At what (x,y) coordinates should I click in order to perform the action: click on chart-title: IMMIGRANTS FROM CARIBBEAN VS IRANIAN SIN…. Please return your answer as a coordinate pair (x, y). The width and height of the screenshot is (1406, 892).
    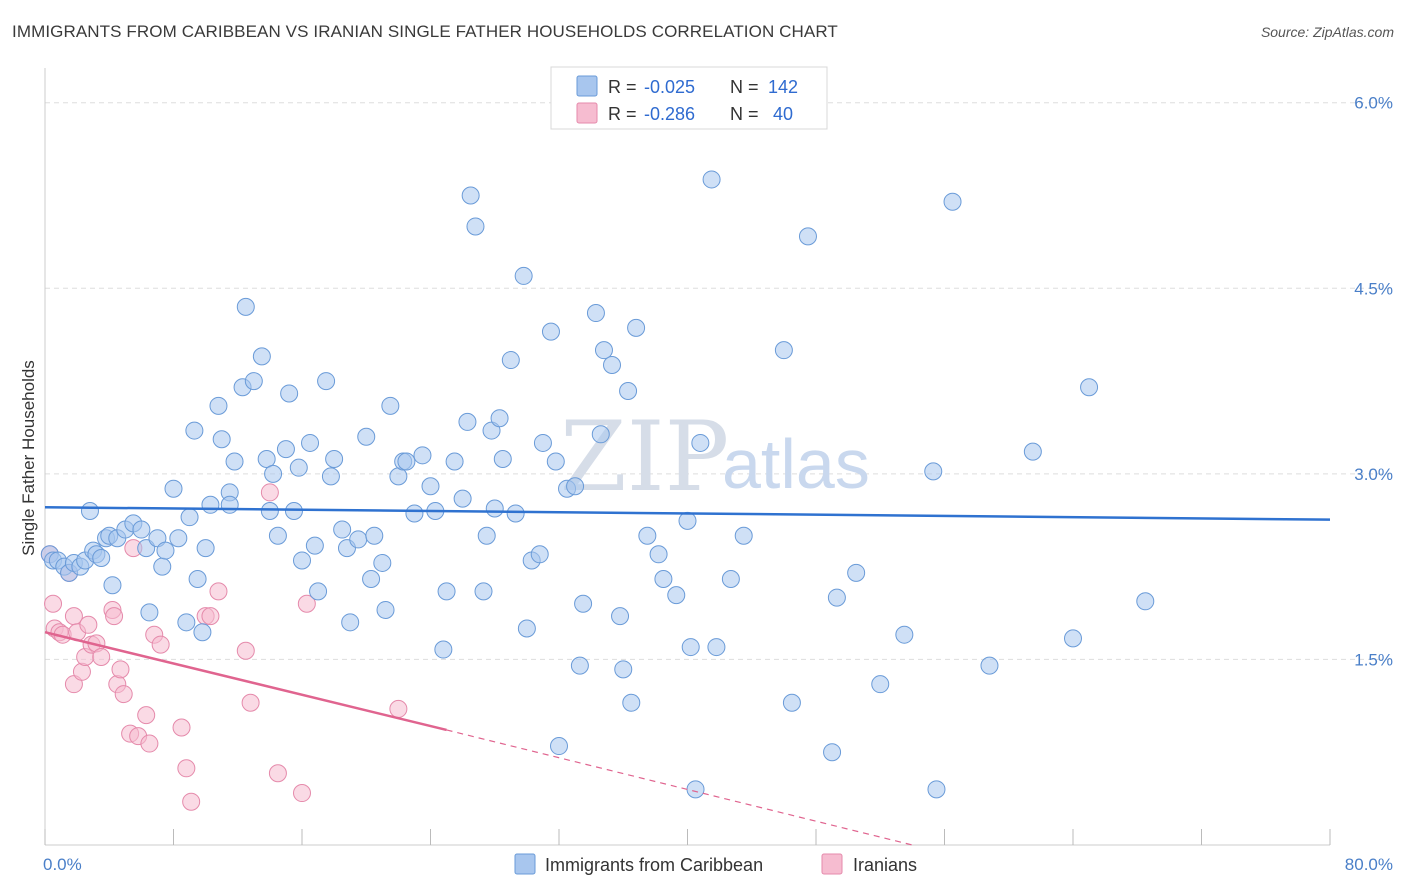
    Looking at the image, I should click on (425, 31).